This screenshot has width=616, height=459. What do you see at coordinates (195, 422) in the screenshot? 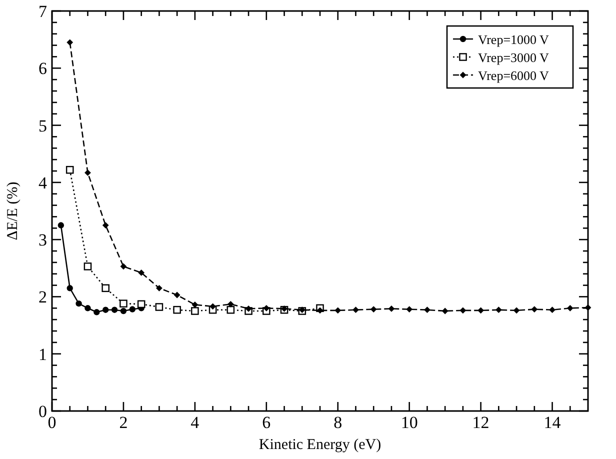
I see `x-tick-label: 4` at bounding box center [195, 422].